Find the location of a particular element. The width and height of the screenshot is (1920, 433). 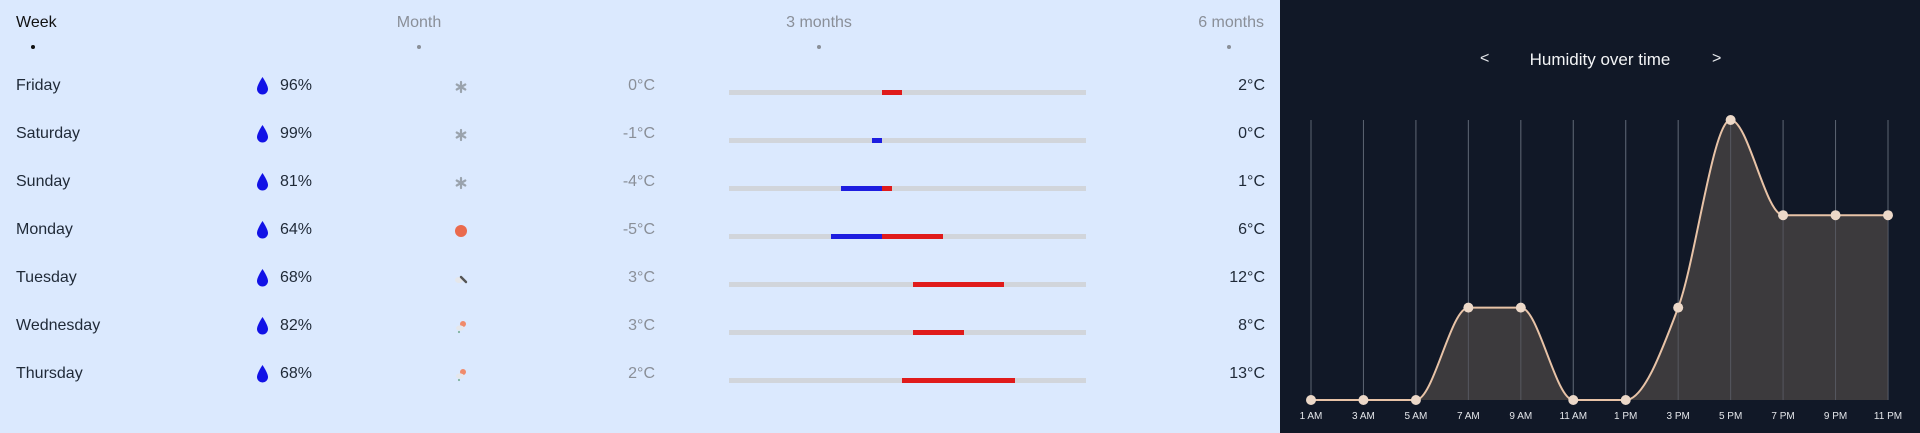

tab-week: Week is located at coordinates (36, 22).